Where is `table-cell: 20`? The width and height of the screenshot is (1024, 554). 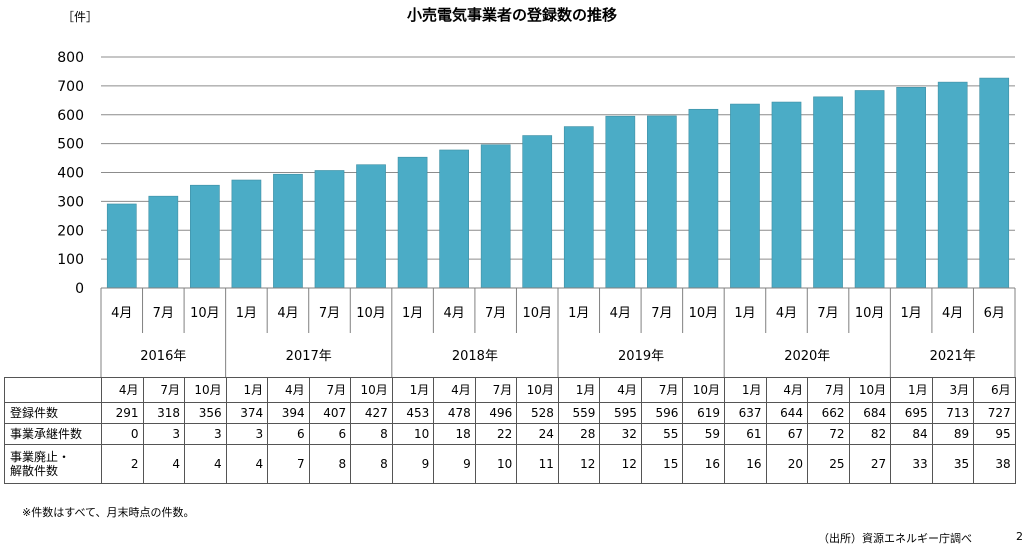 table-cell: 20 is located at coordinates (787, 464).